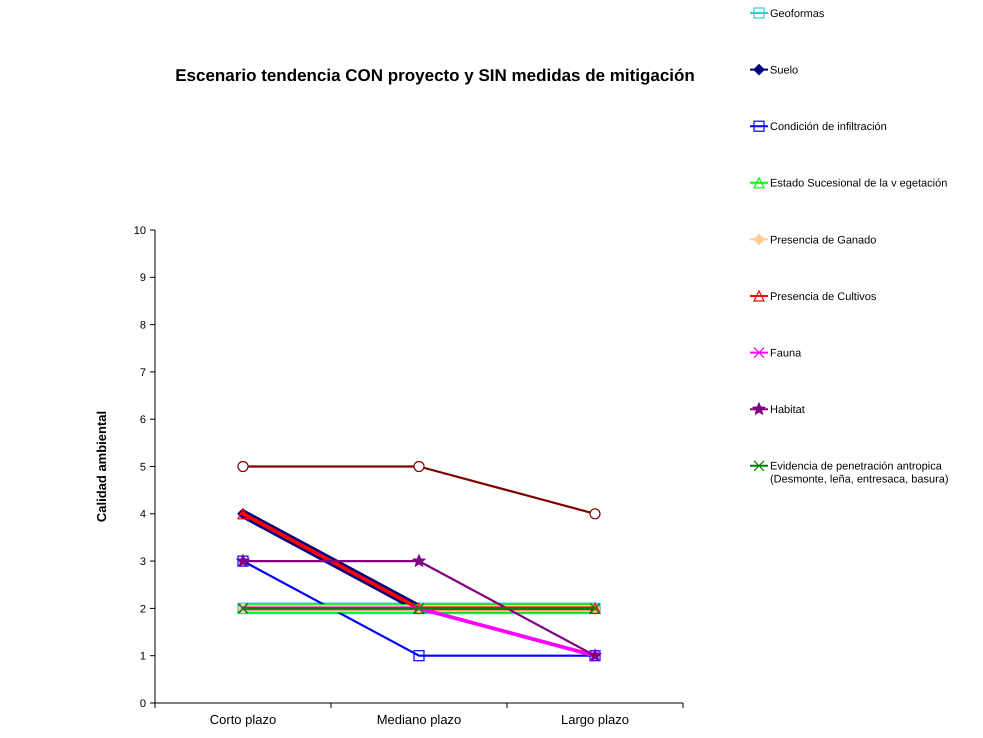 This screenshot has width=983, height=738. What do you see at coordinates (784, 70) in the screenshot?
I see `legend-label: Suelo` at bounding box center [784, 70].